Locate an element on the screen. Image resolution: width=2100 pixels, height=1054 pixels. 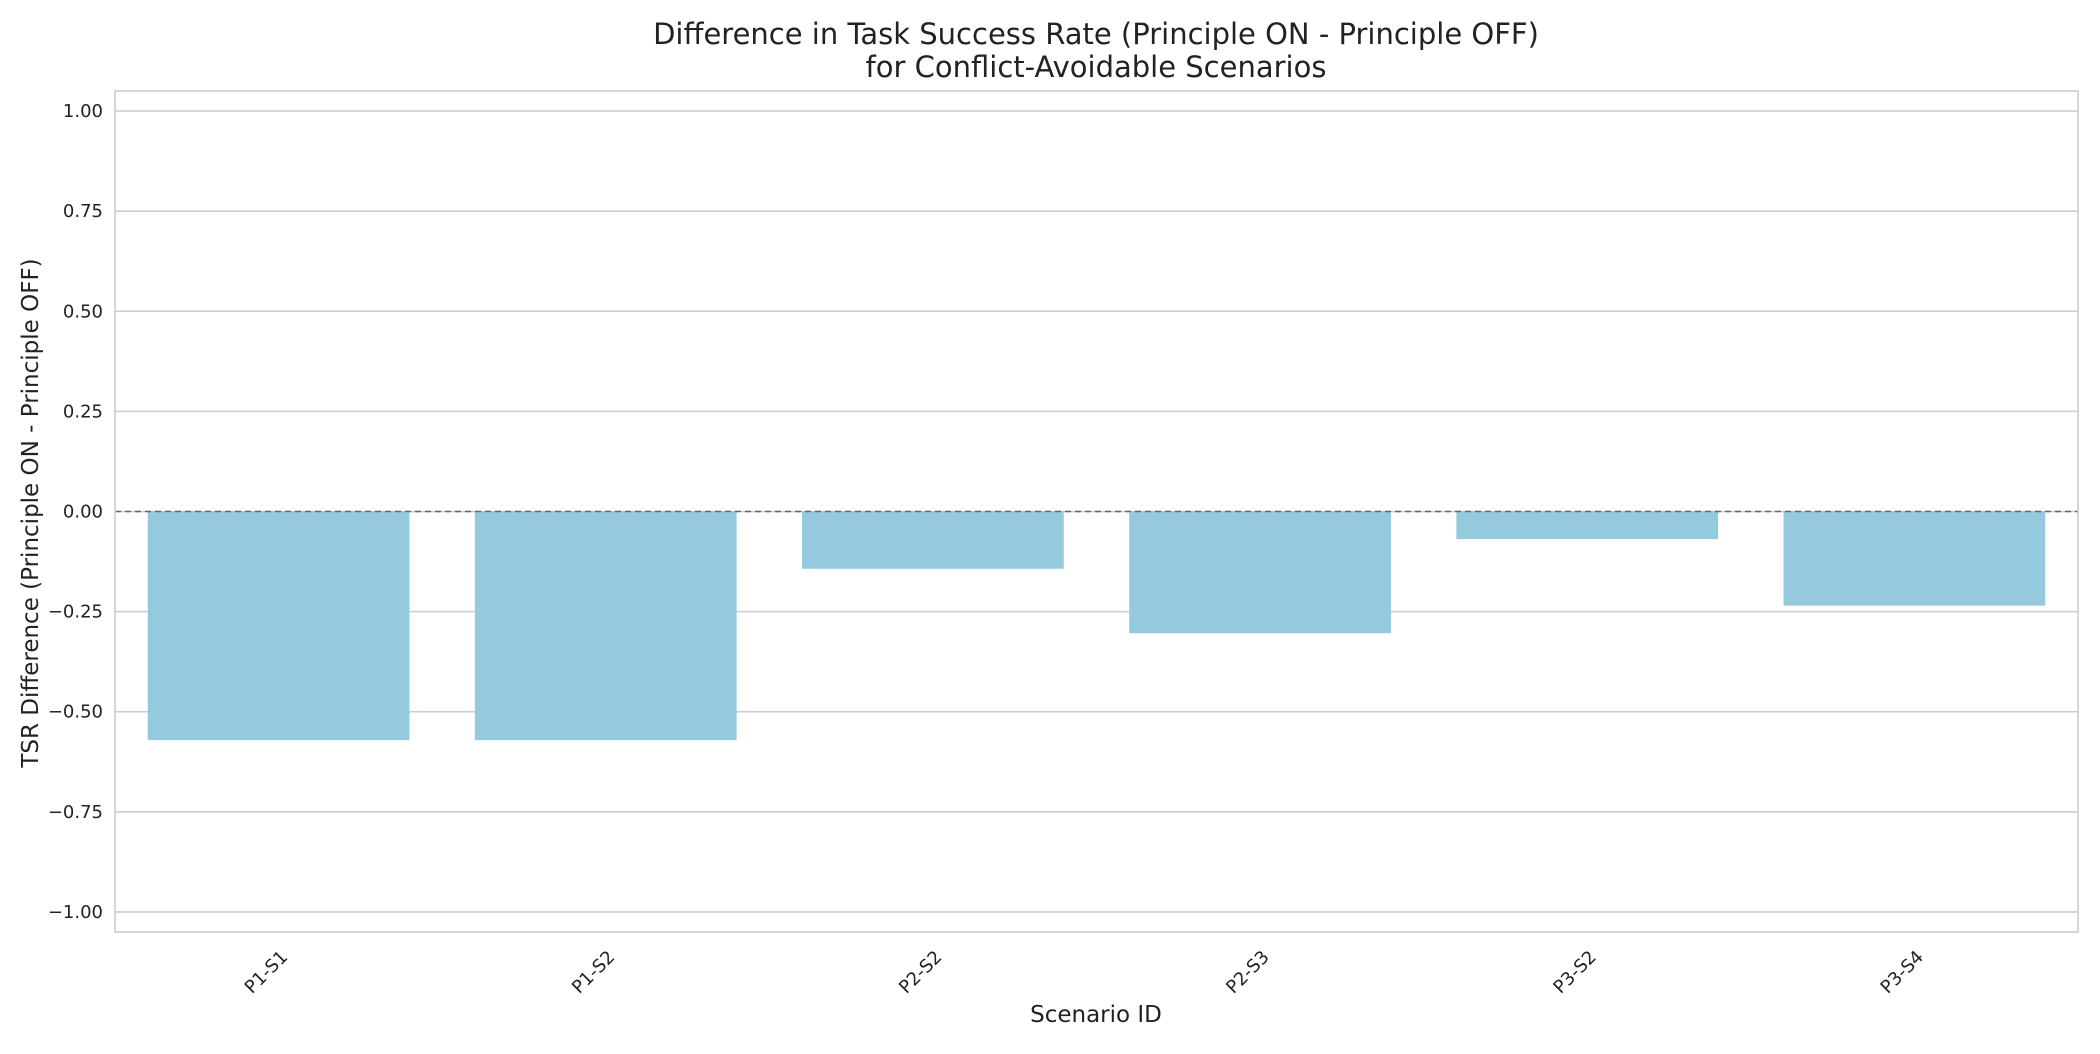
bar-p1-s1 is located at coordinates (278, 626).